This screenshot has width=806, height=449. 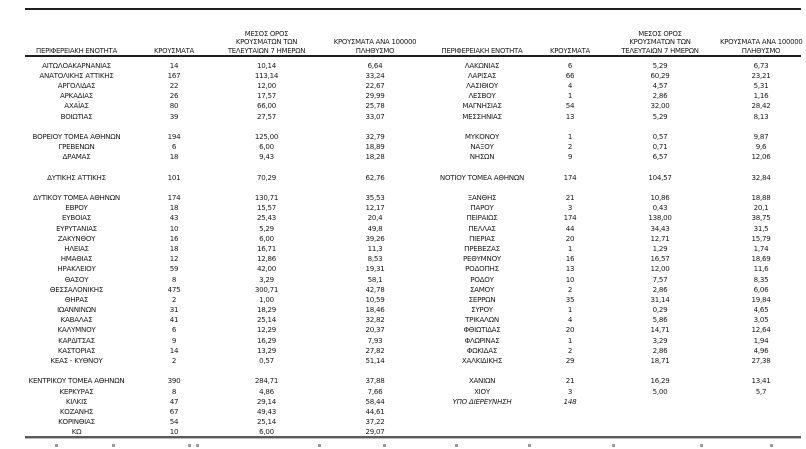 I want to click on table-row: ΛΕΣΒΟΥ 1 2,86 1,16, so click(x=613, y=96).